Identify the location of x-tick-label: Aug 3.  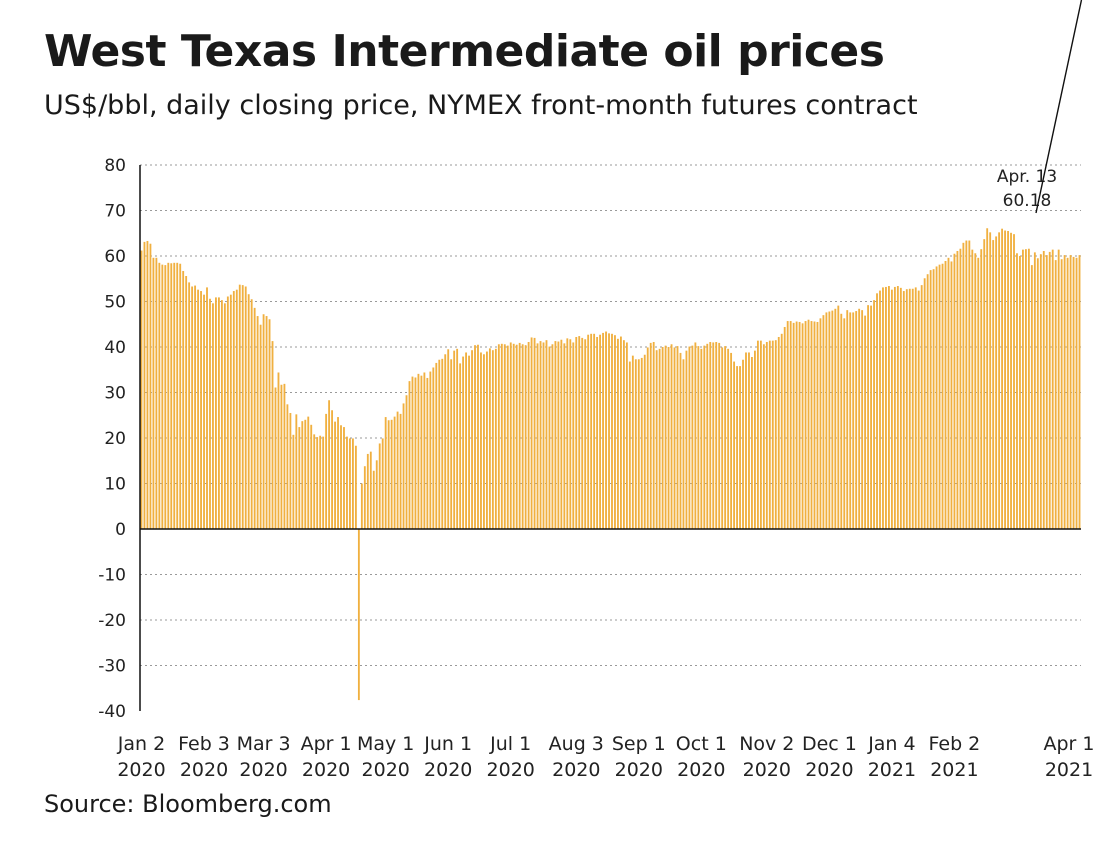
(576, 744).